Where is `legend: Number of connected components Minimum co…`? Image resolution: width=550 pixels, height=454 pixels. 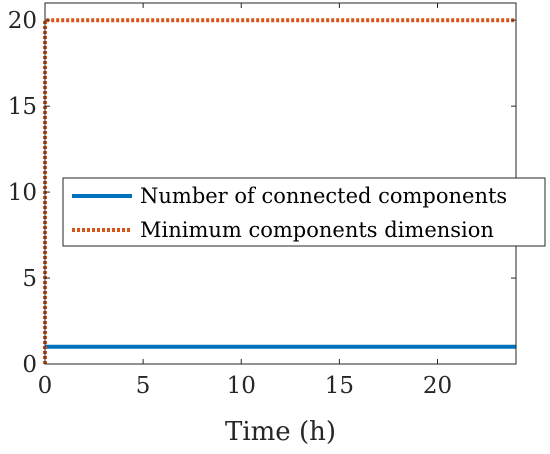 legend: Number of connected components Minimum co… is located at coordinates (304, 212).